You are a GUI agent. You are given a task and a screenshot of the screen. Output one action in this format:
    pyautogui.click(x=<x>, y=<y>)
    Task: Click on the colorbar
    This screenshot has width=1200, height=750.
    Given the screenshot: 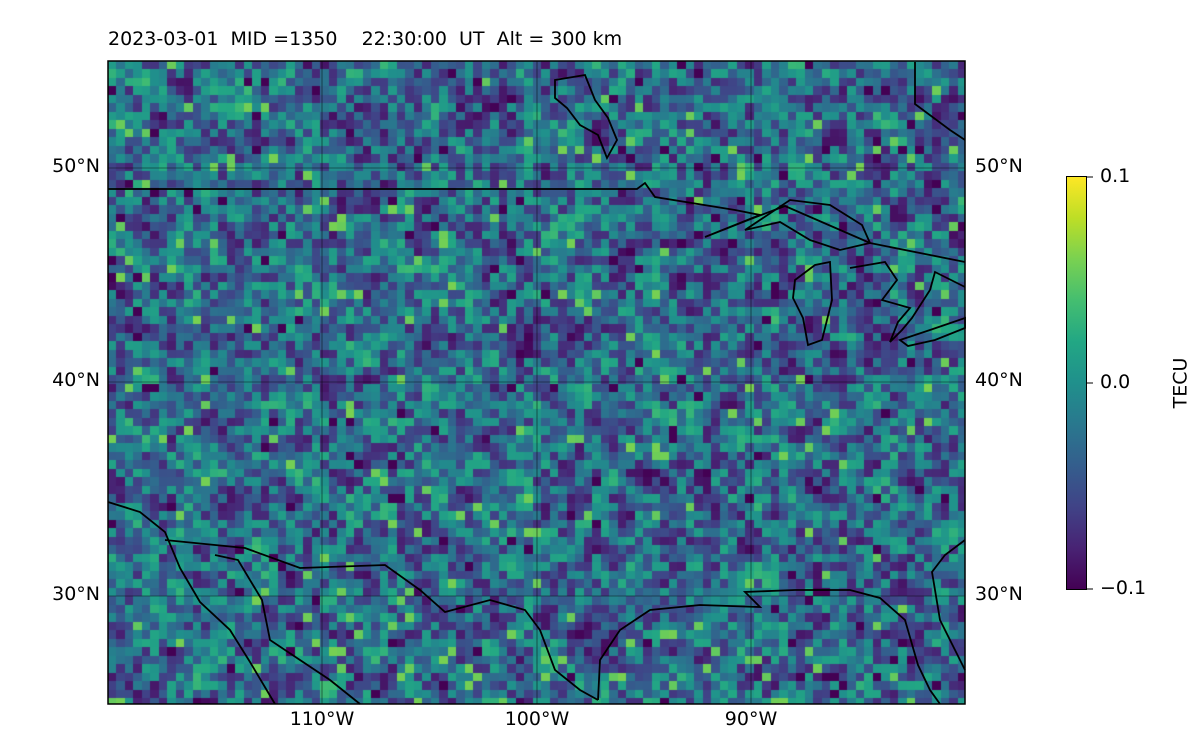 What is the action you would take?
    pyautogui.click(x=1076, y=383)
    